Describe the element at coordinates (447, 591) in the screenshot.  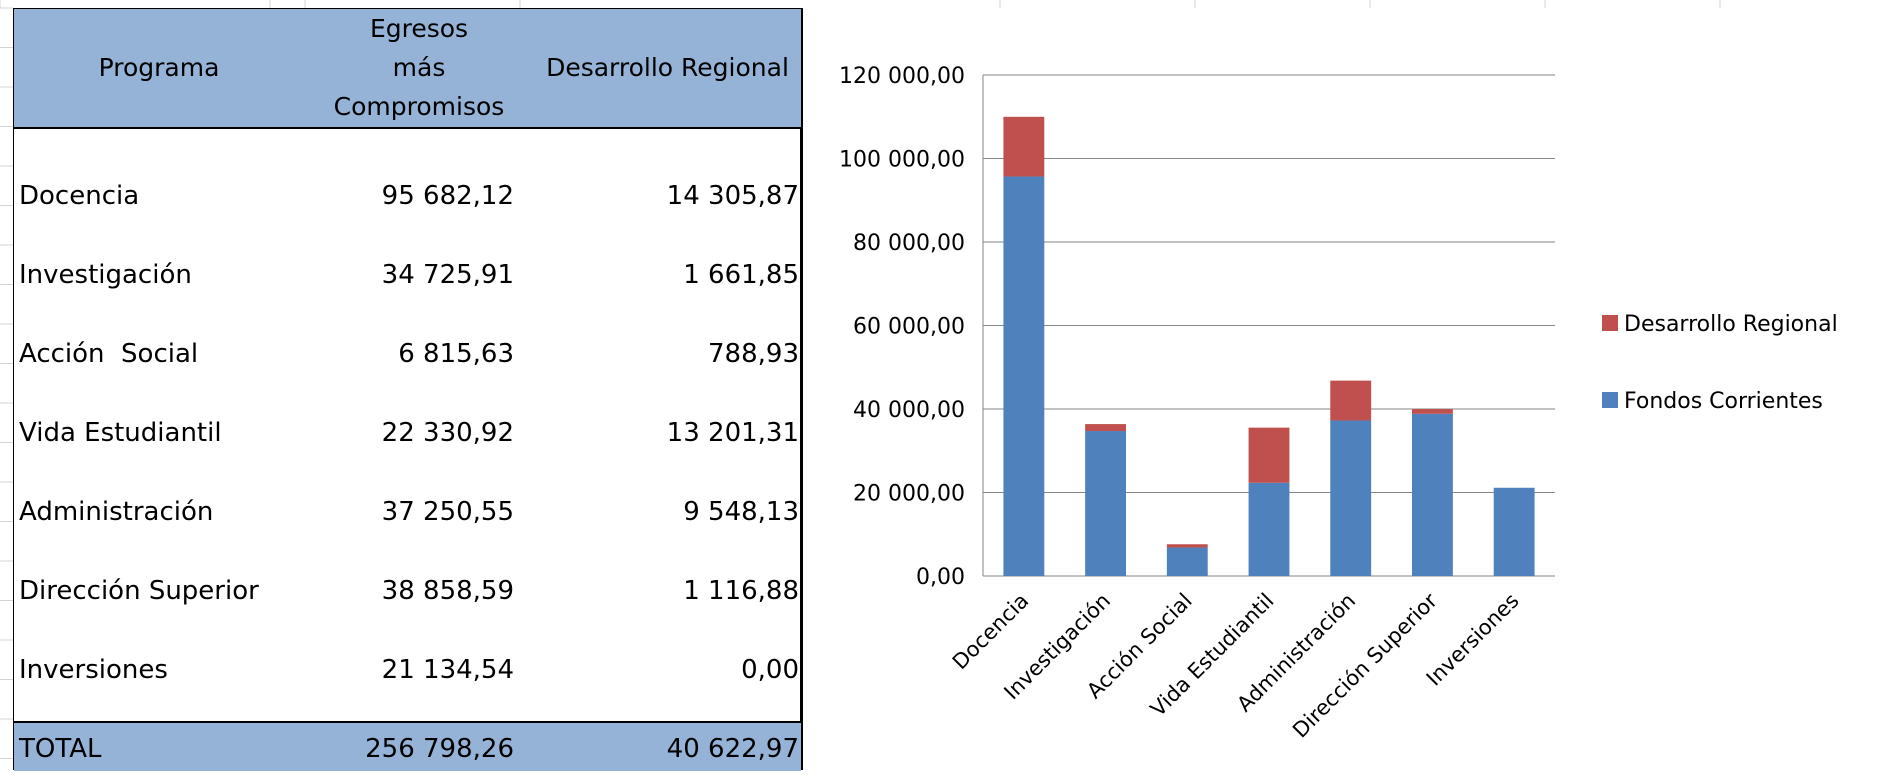
I see `cell-egresos: 38 858,59` at that location.